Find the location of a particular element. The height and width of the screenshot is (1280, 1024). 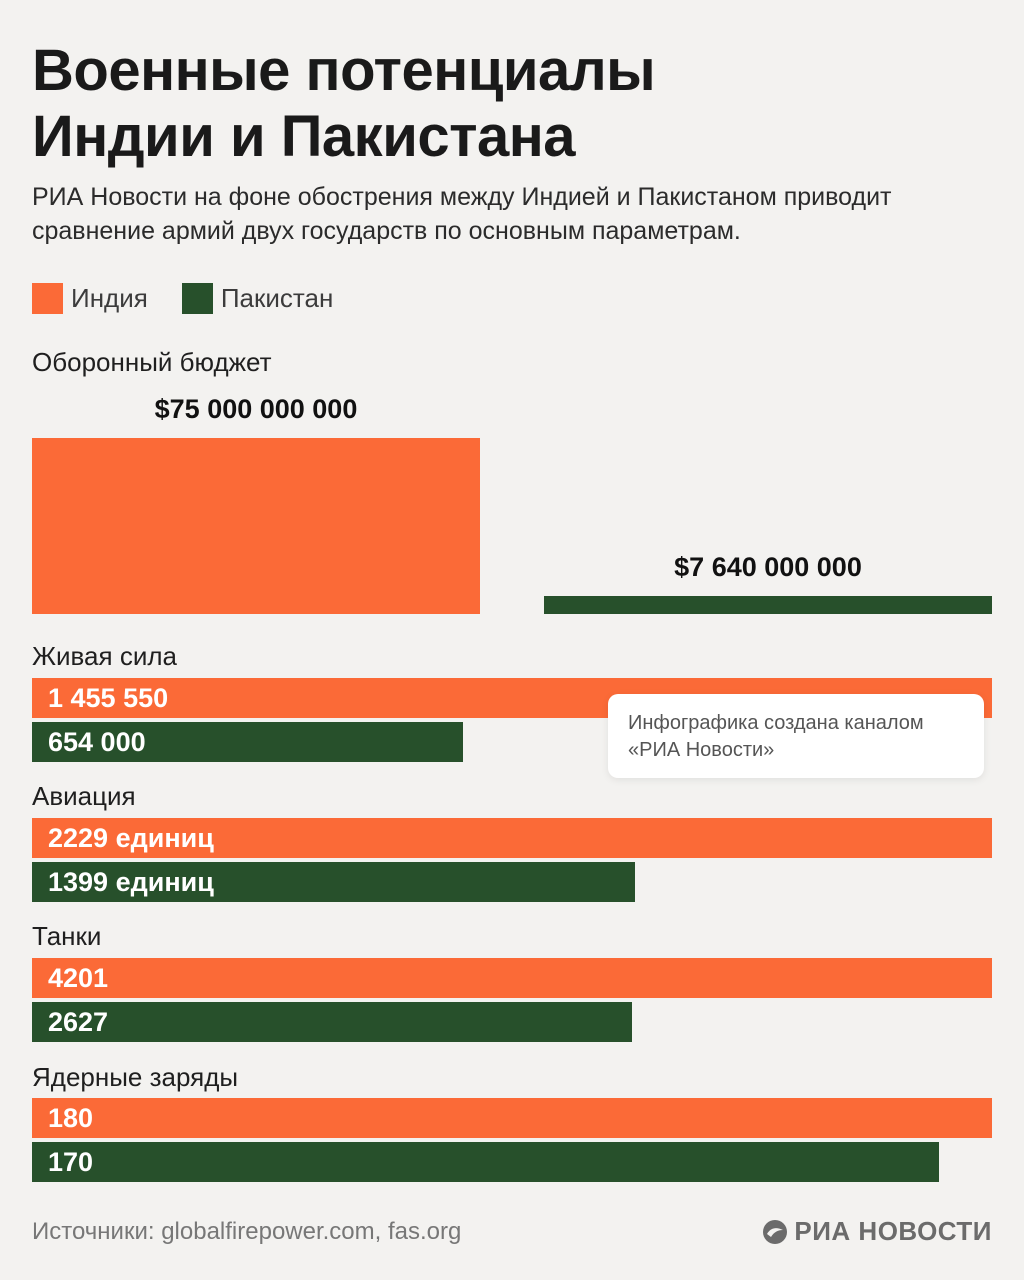

bar-pakistan-tanks: 2627 is located at coordinates (332, 1022).